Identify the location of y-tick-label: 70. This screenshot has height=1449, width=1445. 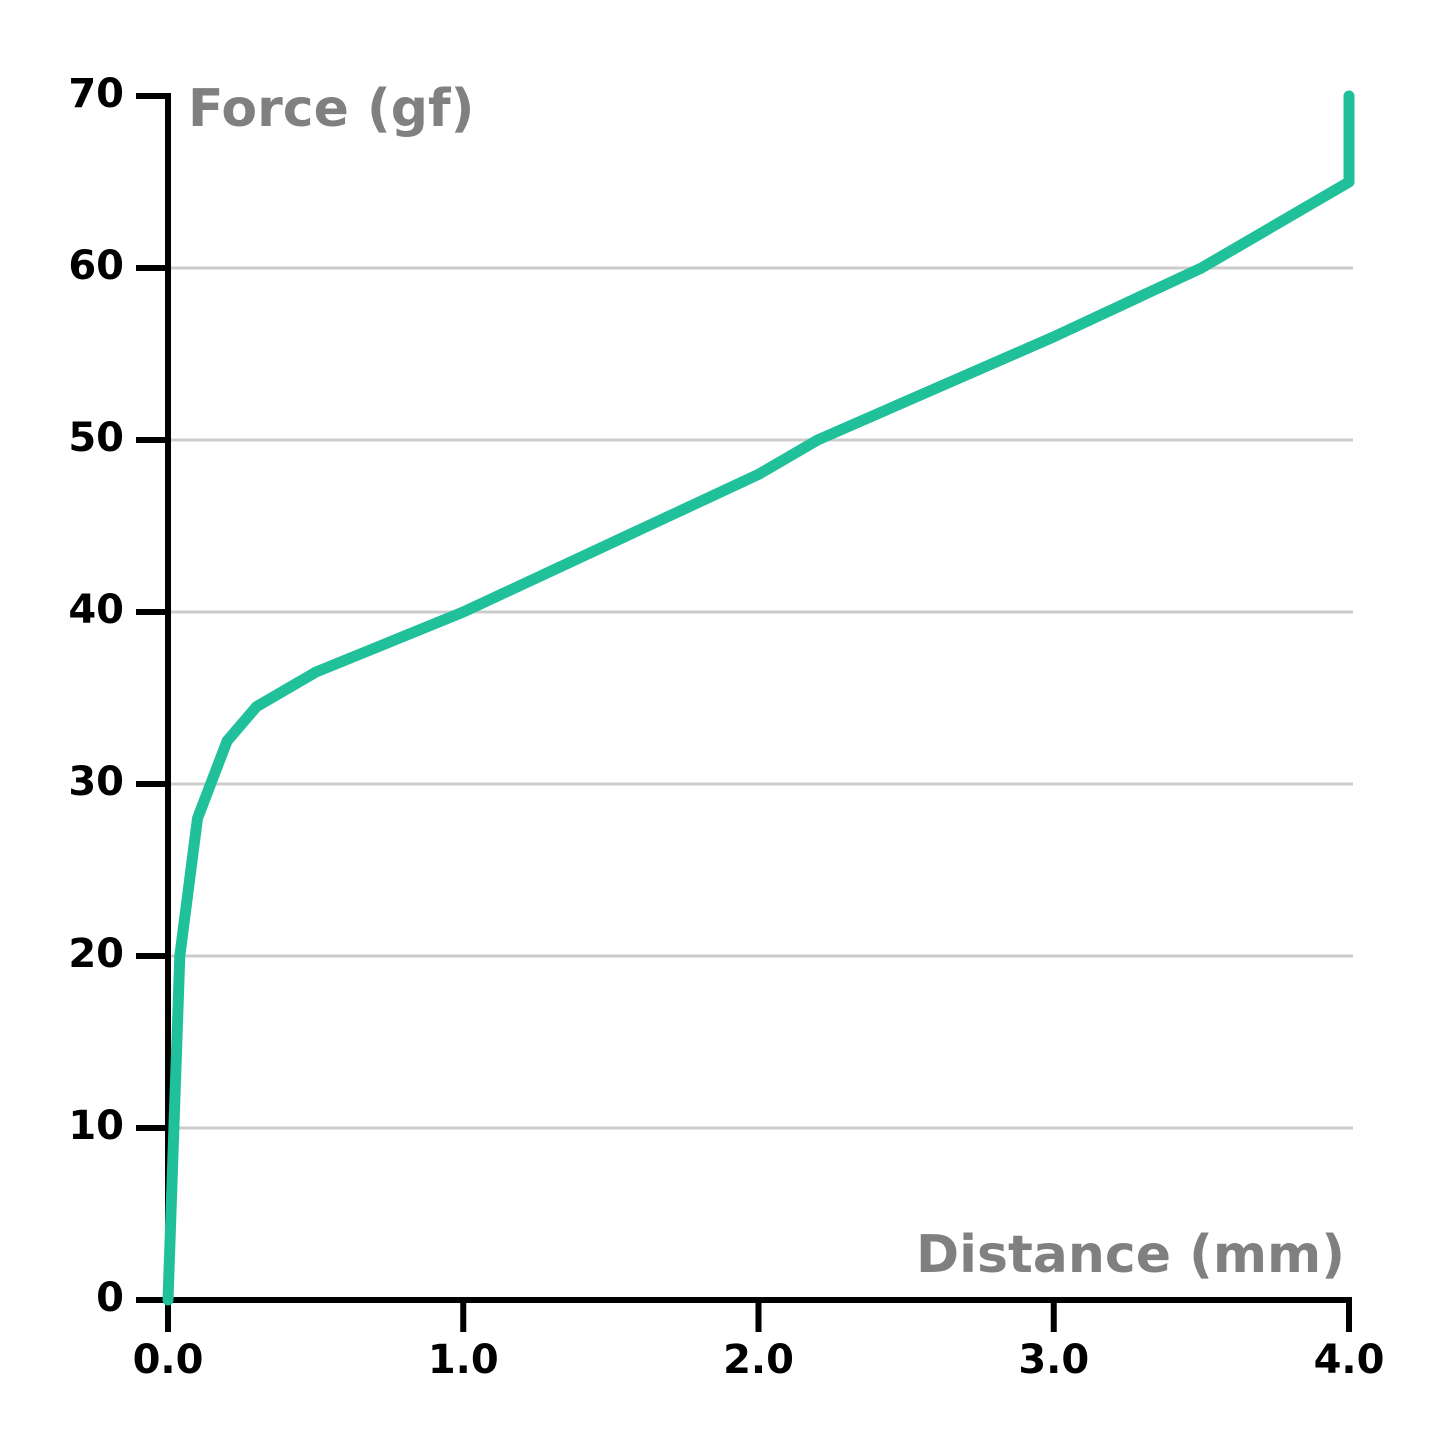
(96, 94).